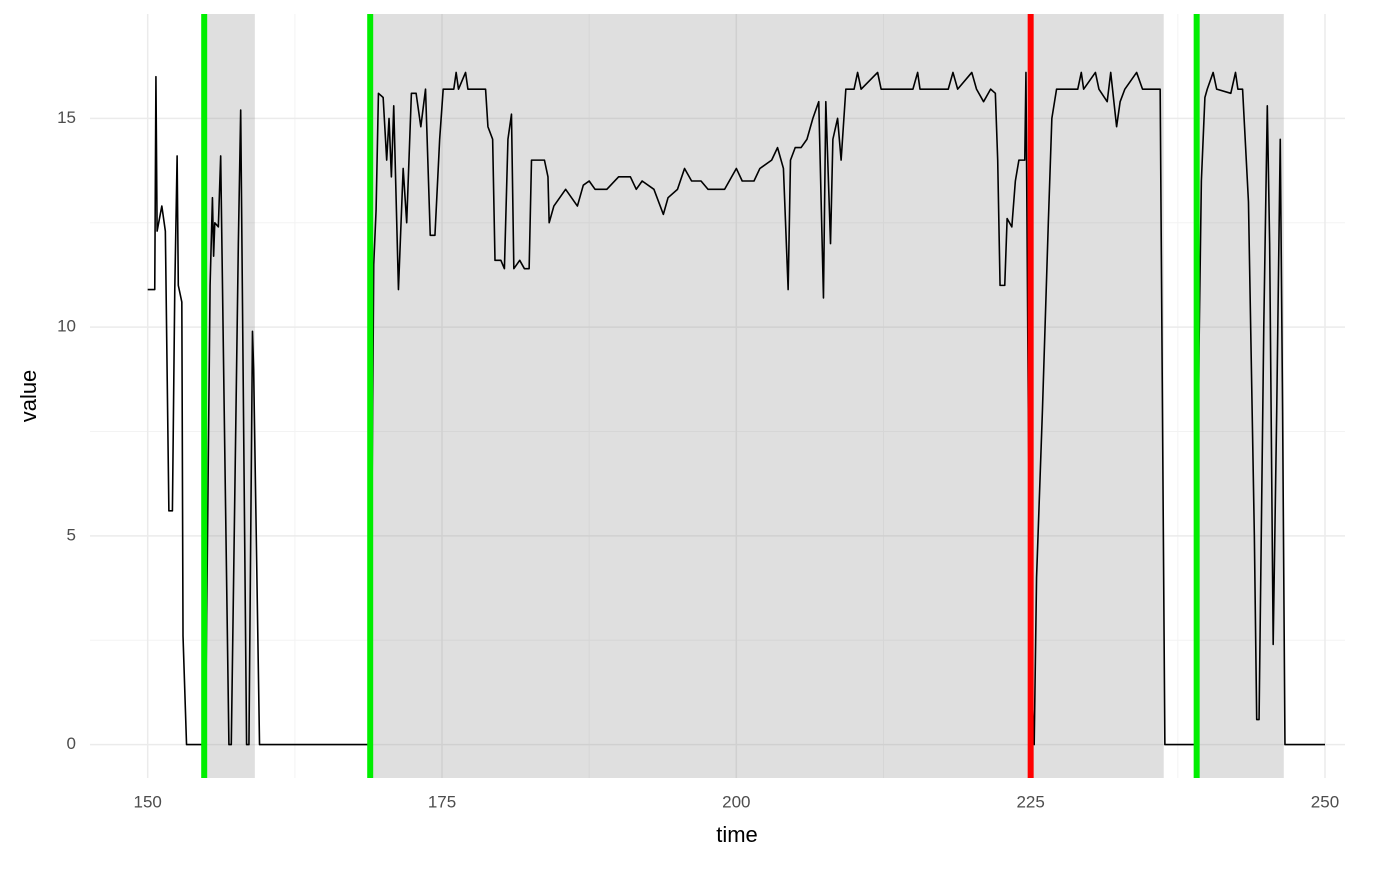 This screenshot has height=870, width=1400. What do you see at coordinates (66, 326) in the screenshot?
I see `y-tick-label: 10` at bounding box center [66, 326].